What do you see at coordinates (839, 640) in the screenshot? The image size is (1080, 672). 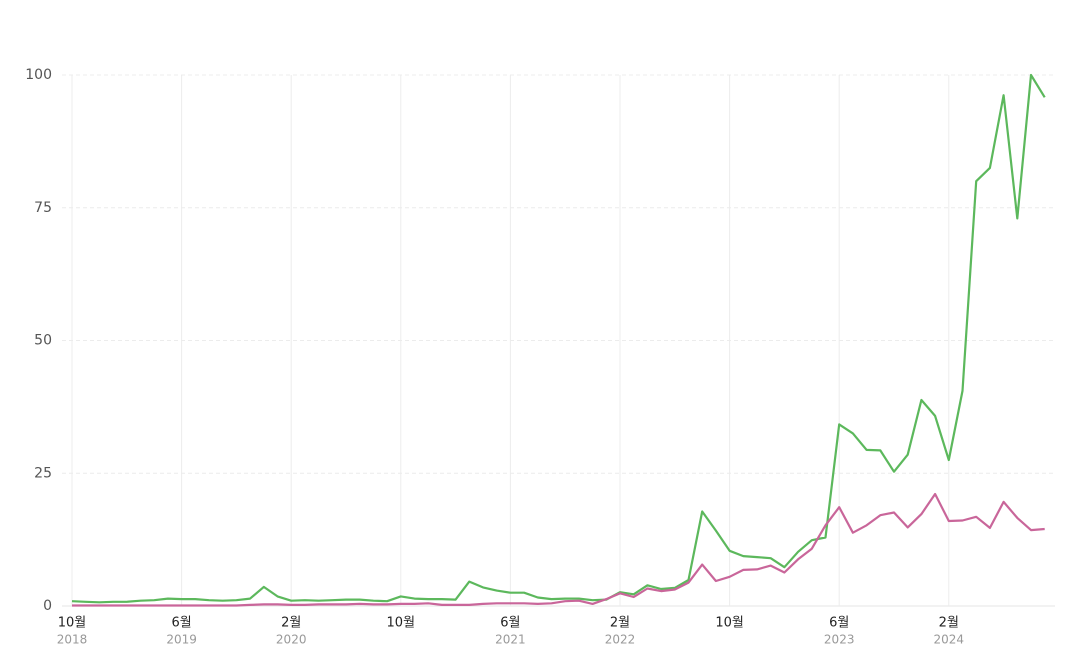 I see `x-year-label: 2023` at bounding box center [839, 640].